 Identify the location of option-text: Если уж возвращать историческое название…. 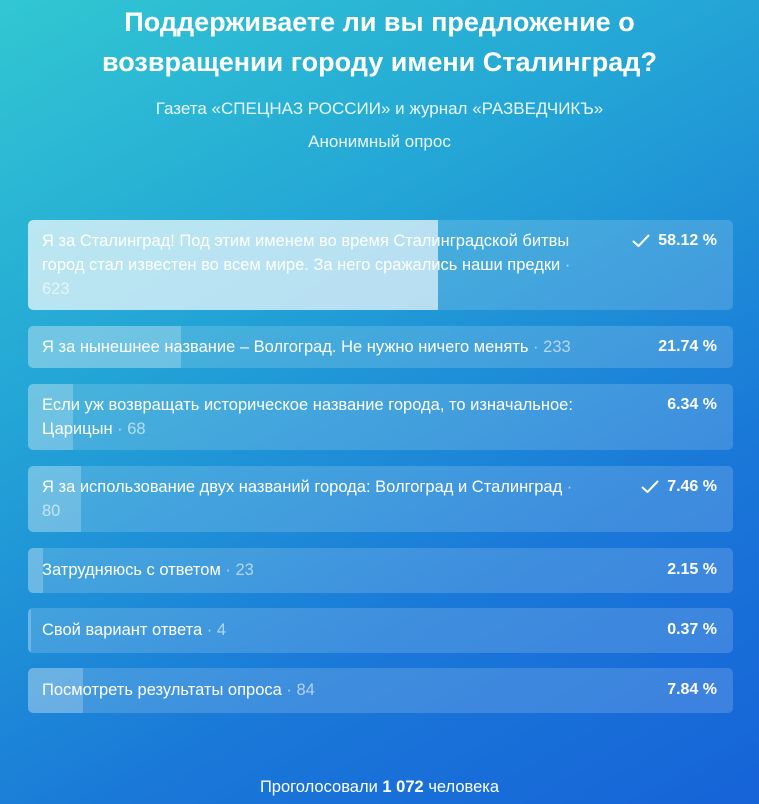
(307, 417).